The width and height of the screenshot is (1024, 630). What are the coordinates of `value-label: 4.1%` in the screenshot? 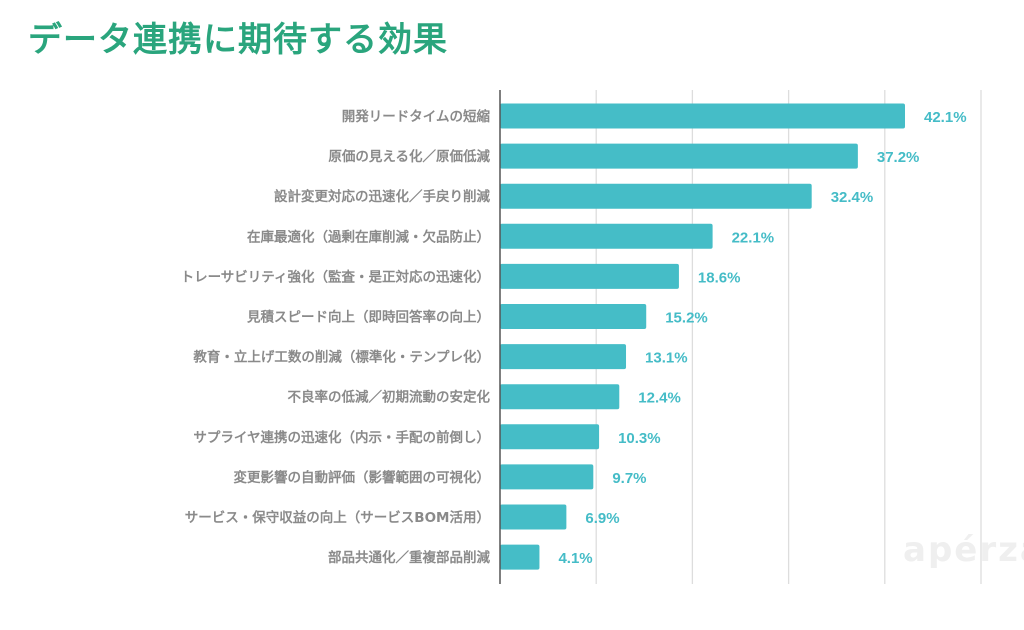 It's located at (575, 558).